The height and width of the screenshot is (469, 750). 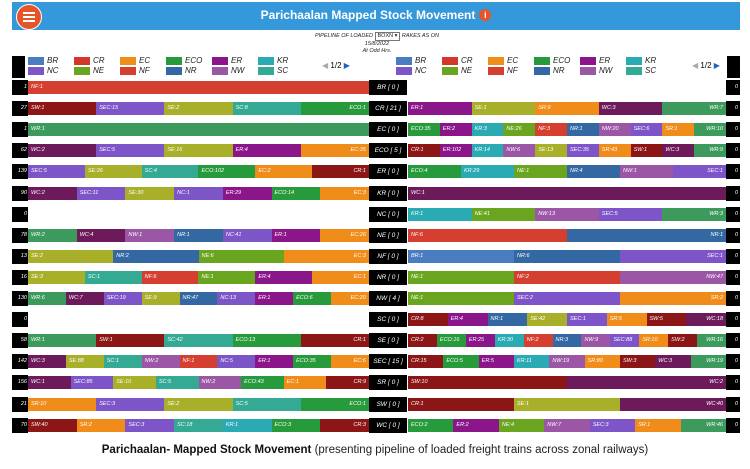 What do you see at coordinates (130, 151) in the screenshot?
I see `movement-bar-sec: SEC:5` at bounding box center [130, 151].